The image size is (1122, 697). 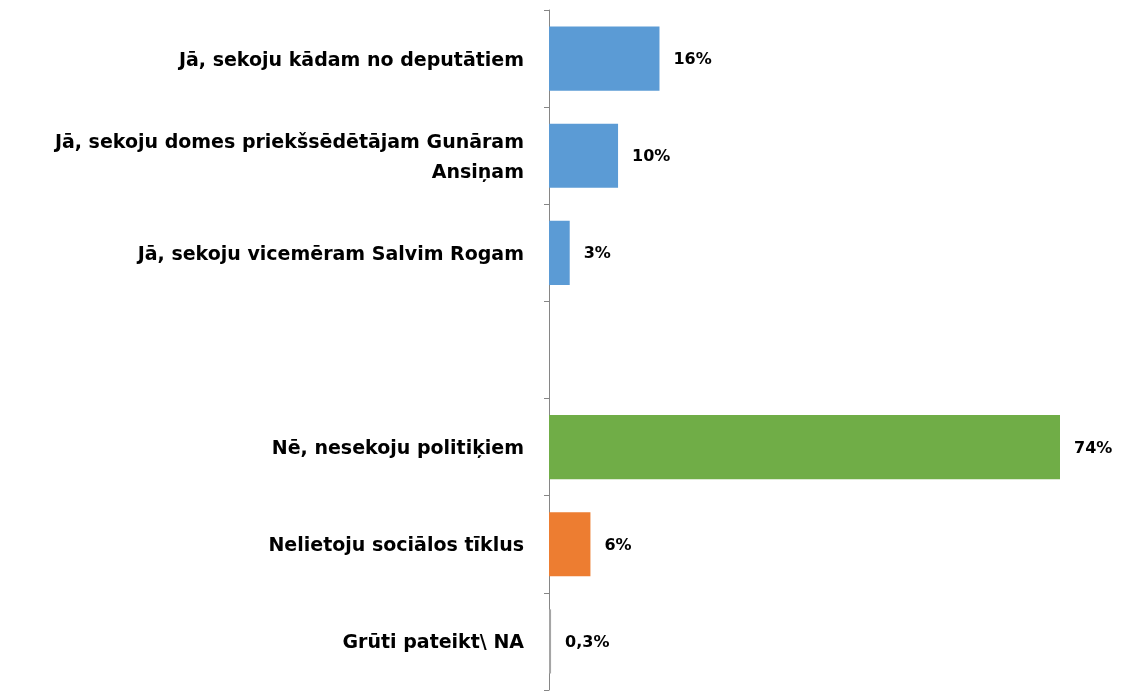 What do you see at coordinates (433, 641) in the screenshot?
I see `y-tick-label: Grūti pateikt\ NA` at bounding box center [433, 641].